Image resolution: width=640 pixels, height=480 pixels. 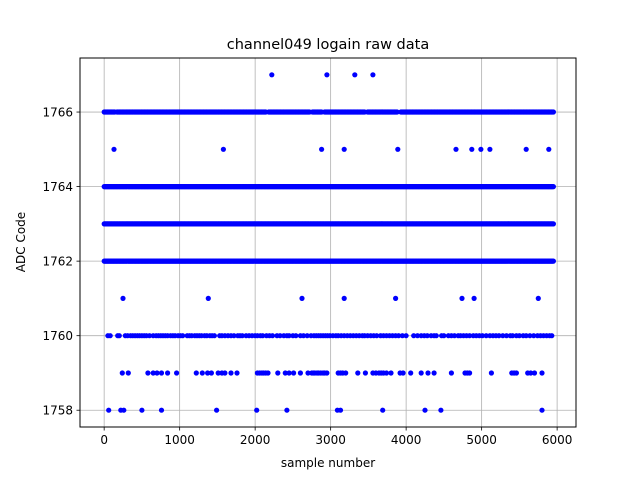 I want to click on chart-title: channel049 logain raw data, so click(x=328, y=45).